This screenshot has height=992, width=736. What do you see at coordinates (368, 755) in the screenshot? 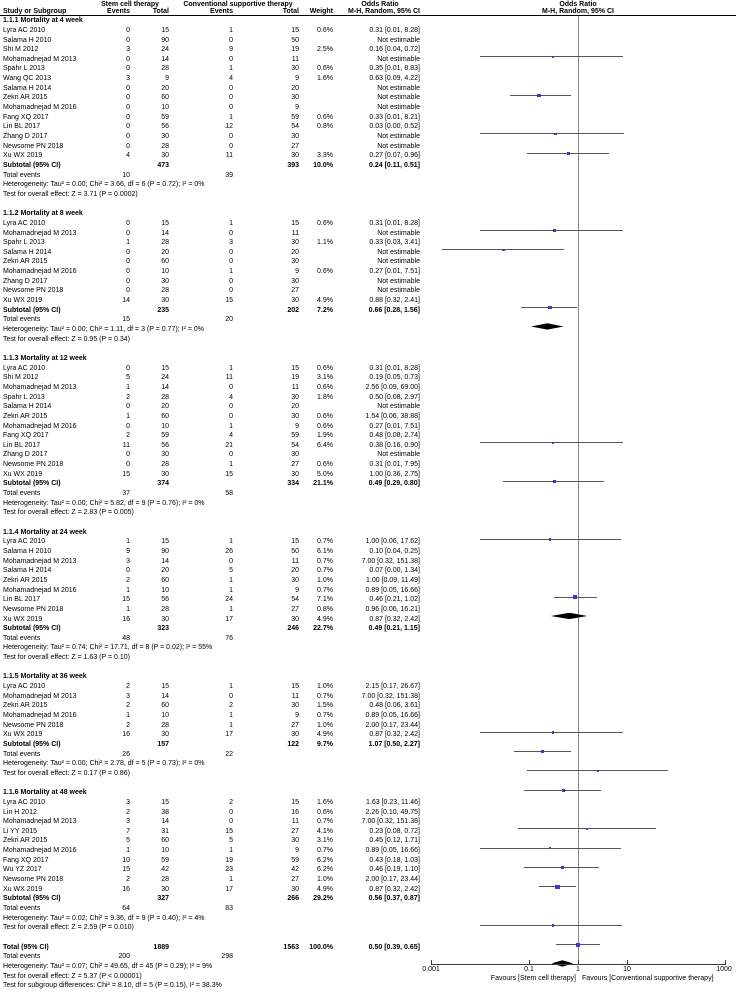
I see `events-row: Total events 26 22` at bounding box center [368, 755].